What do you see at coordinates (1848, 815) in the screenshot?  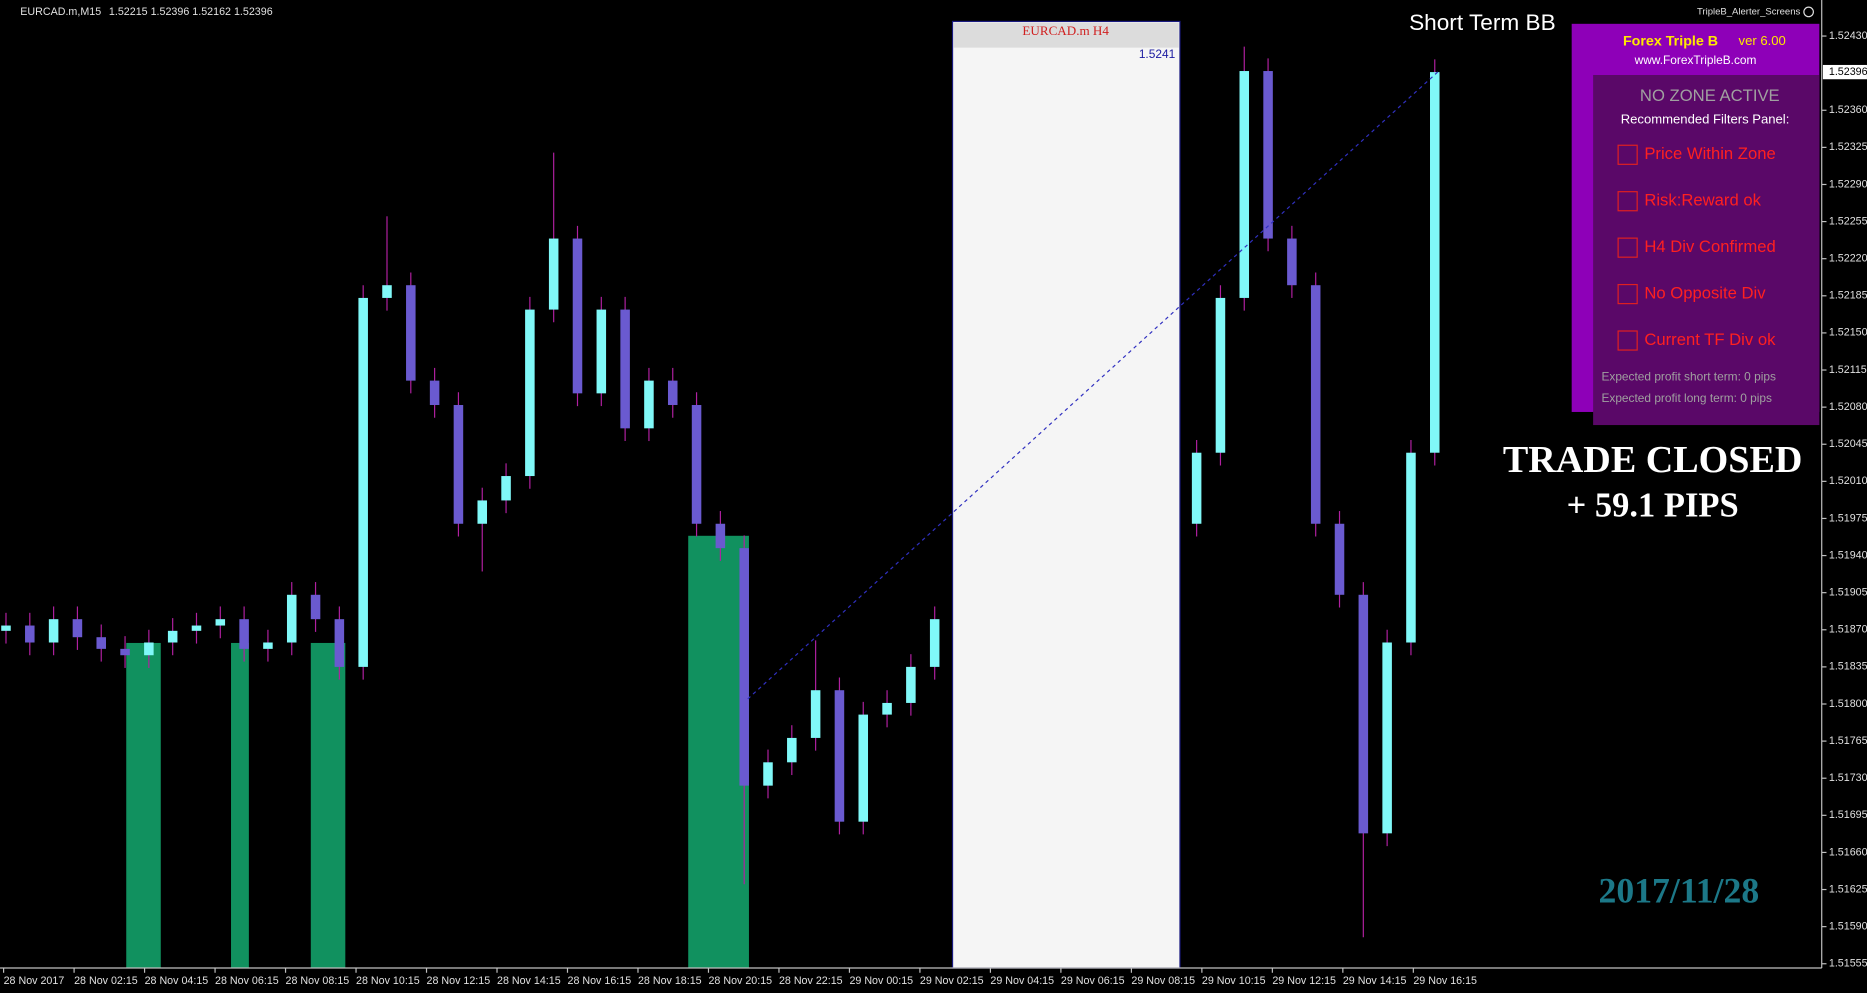 I see `y-tick-label: 1.51695` at bounding box center [1848, 815].